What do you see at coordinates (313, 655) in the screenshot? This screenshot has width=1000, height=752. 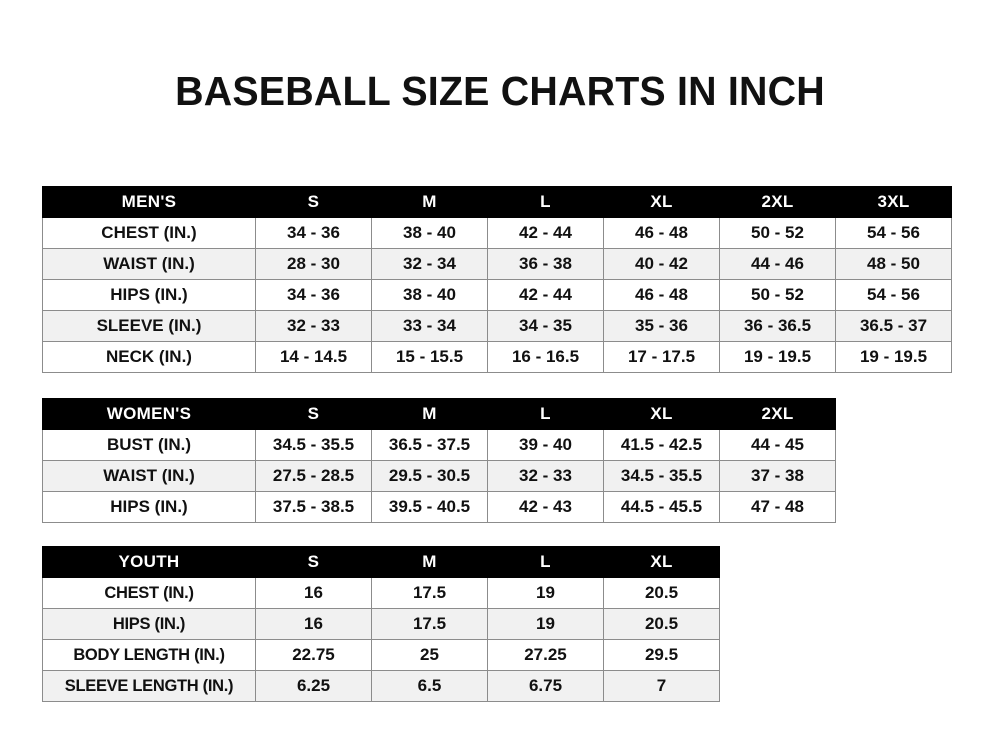 I see `cell-value: 22.75` at bounding box center [313, 655].